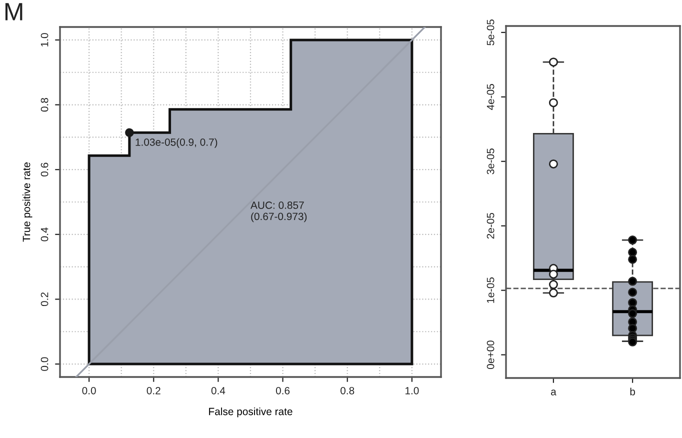  What do you see at coordinates (13, 11) in the screenshot?
I see `chart-title: M` at bounding box center [13, 11].